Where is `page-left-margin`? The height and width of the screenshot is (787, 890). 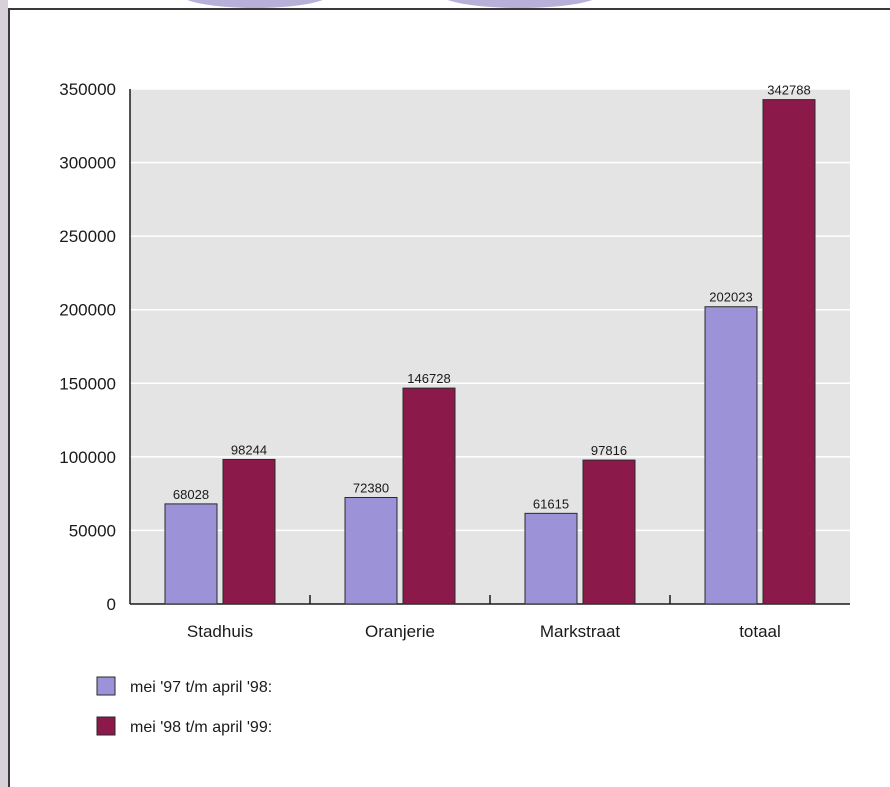 page-left-margin is located at coordinates (4, 393).